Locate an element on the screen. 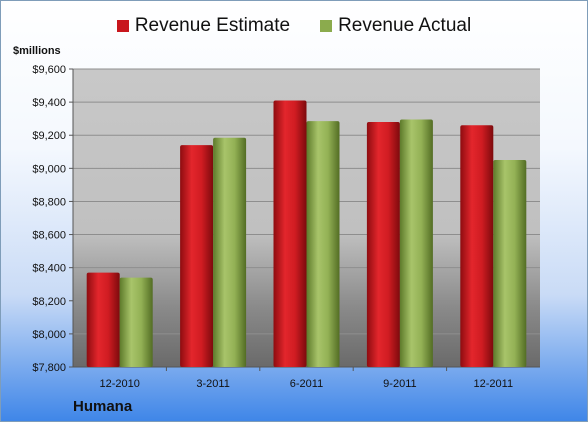 The width and height of the screenshot is (588, 422). x-tick-label: 12-2010 is located at coordinates (120, 384).